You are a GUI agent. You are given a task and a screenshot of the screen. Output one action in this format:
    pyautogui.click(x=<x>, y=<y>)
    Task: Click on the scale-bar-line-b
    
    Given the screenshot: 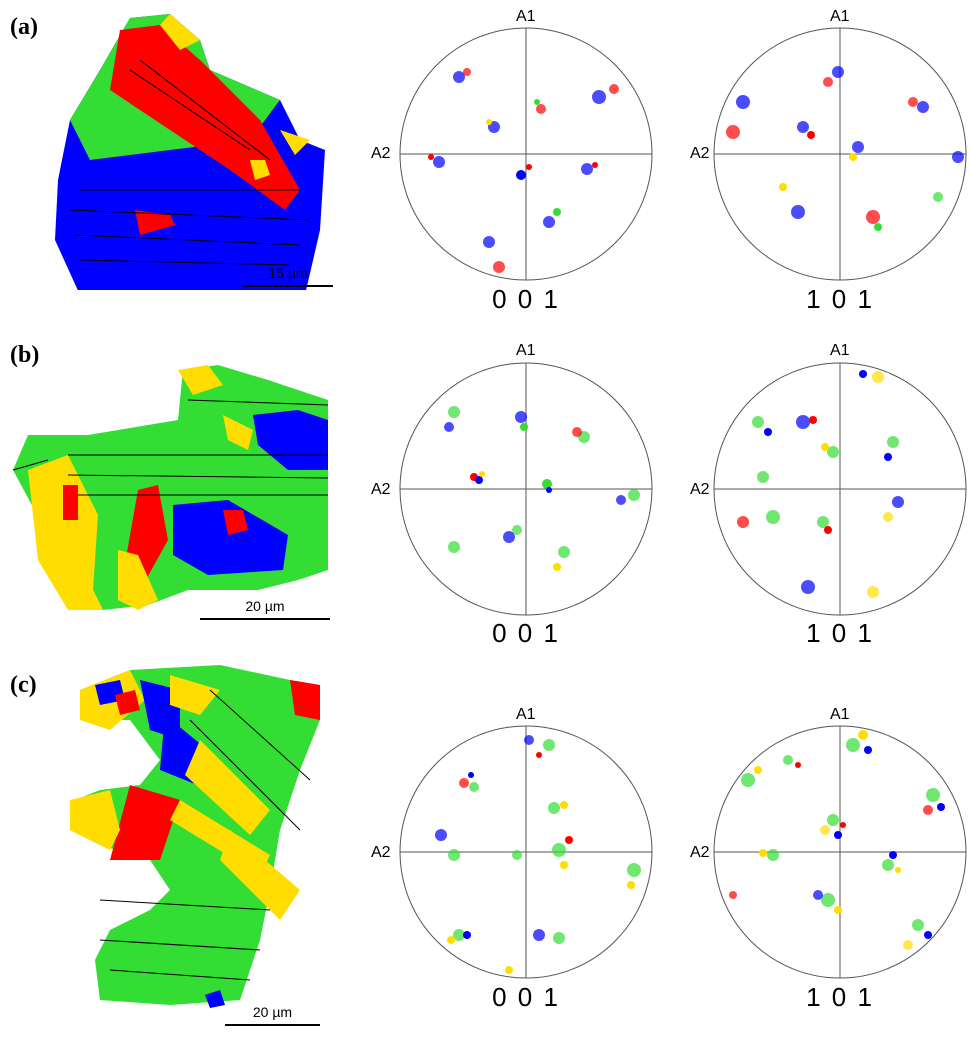 What is the action you would take?
    pyautogui.click(x=265, y=619)
    